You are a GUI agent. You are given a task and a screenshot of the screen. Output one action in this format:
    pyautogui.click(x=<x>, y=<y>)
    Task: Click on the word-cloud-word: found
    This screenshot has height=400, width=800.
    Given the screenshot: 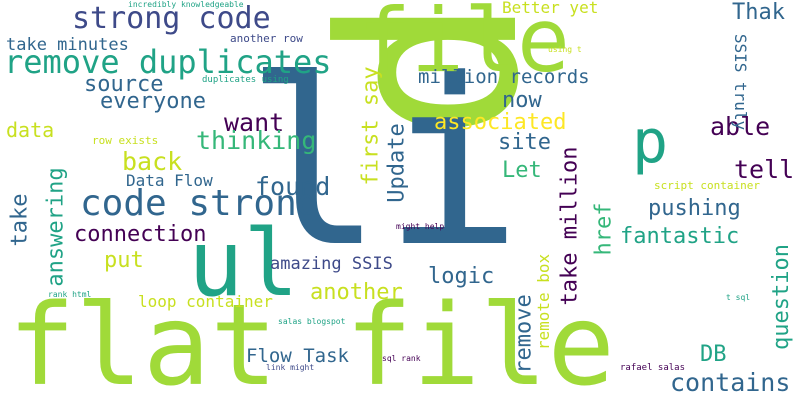 What is the action you would take?
    pyautogui.click(x=293, y=186)
    